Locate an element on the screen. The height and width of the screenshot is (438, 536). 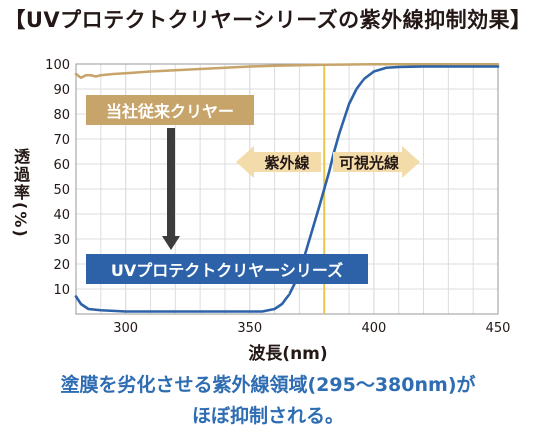
down-arrow-shaft is located at coordinates (171, 182).